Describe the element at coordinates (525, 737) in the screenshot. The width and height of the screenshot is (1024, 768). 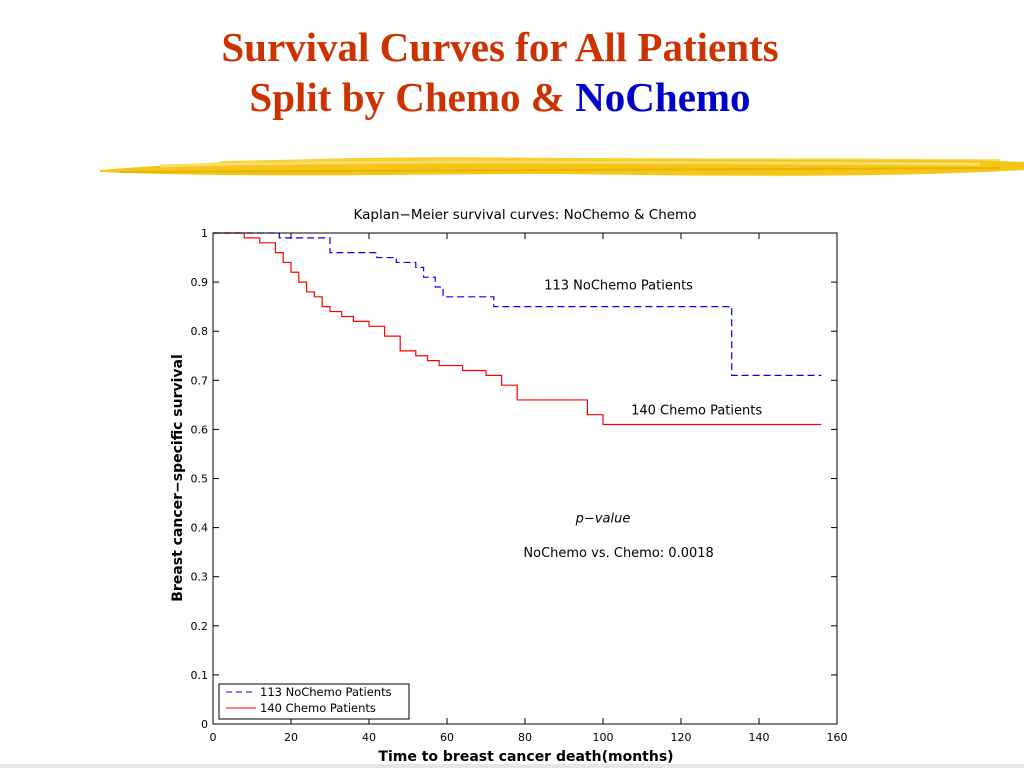
I see `x-tick-label: 80` at that location.